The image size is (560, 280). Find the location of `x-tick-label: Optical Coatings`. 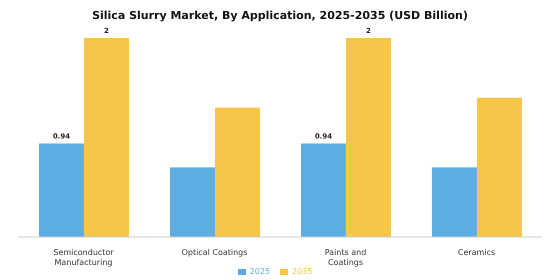

x-tick-label: Optical Coatings is located at coordinates (215, 252).